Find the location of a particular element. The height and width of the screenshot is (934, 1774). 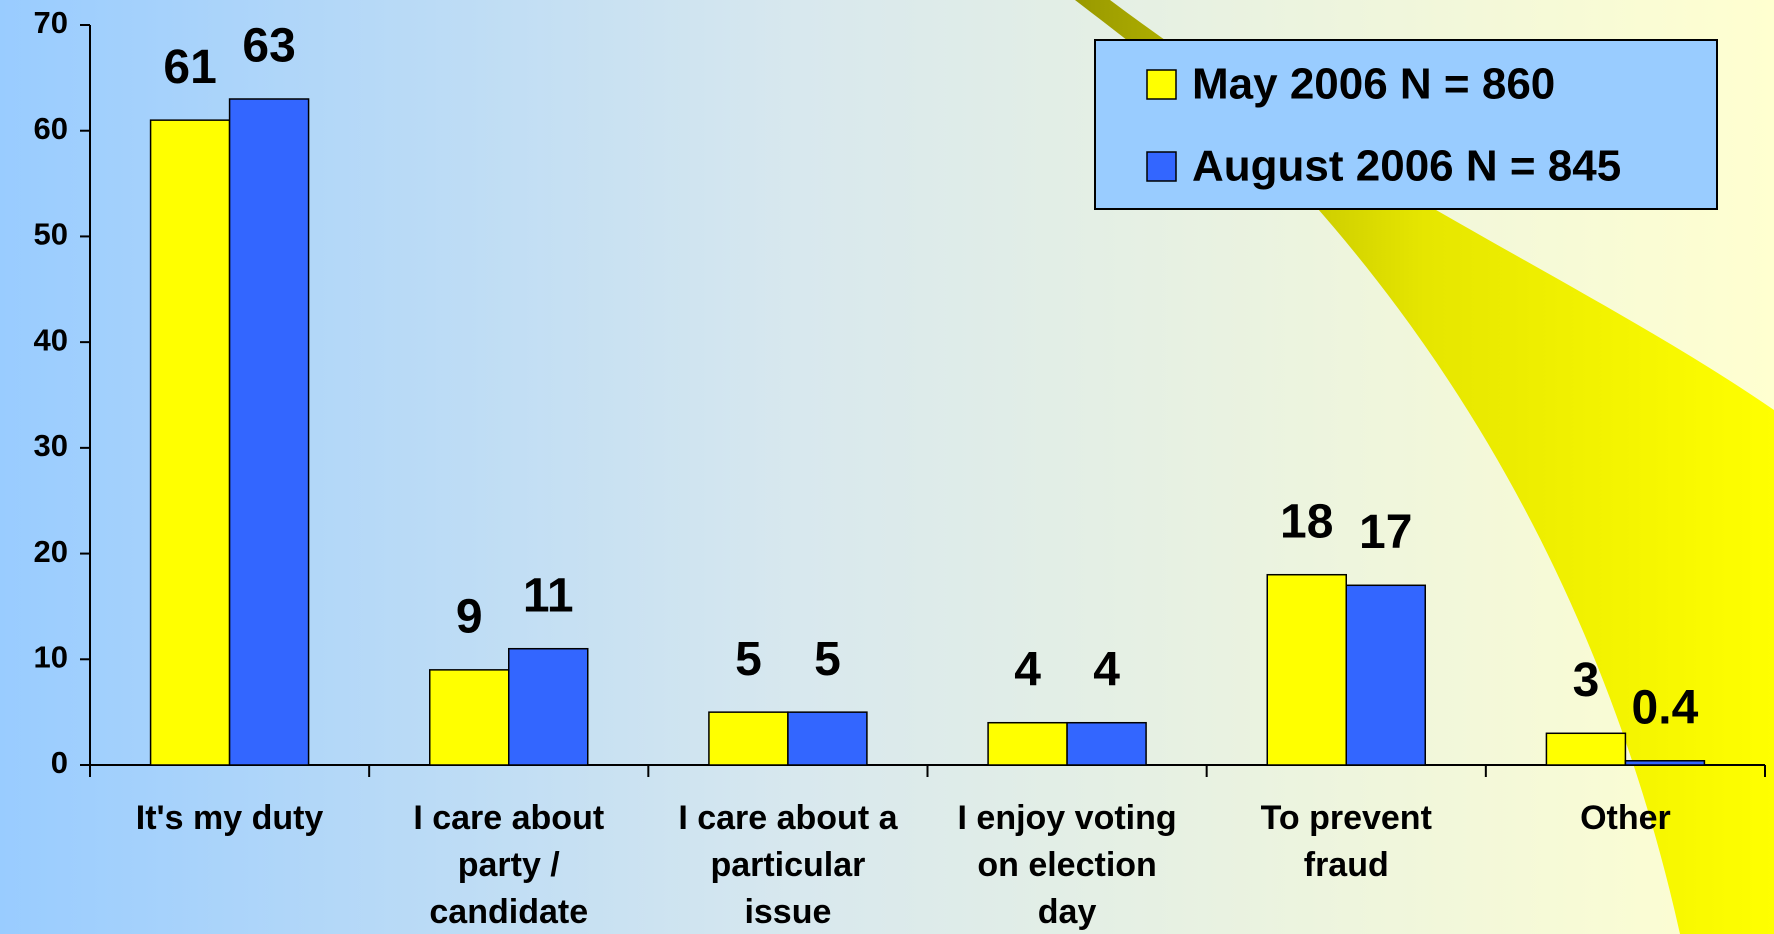

legend-label: August 2006 N = 845 is located at coordinates (1406, 166).